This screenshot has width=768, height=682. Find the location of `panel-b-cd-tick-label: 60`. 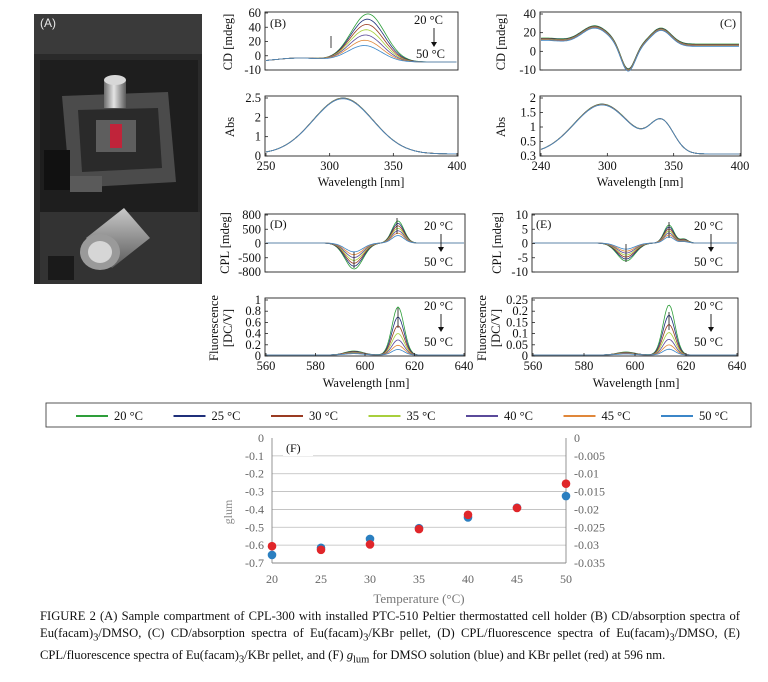

panel-b-cd-tick-label: 60 is located at coordinates (255, 13).